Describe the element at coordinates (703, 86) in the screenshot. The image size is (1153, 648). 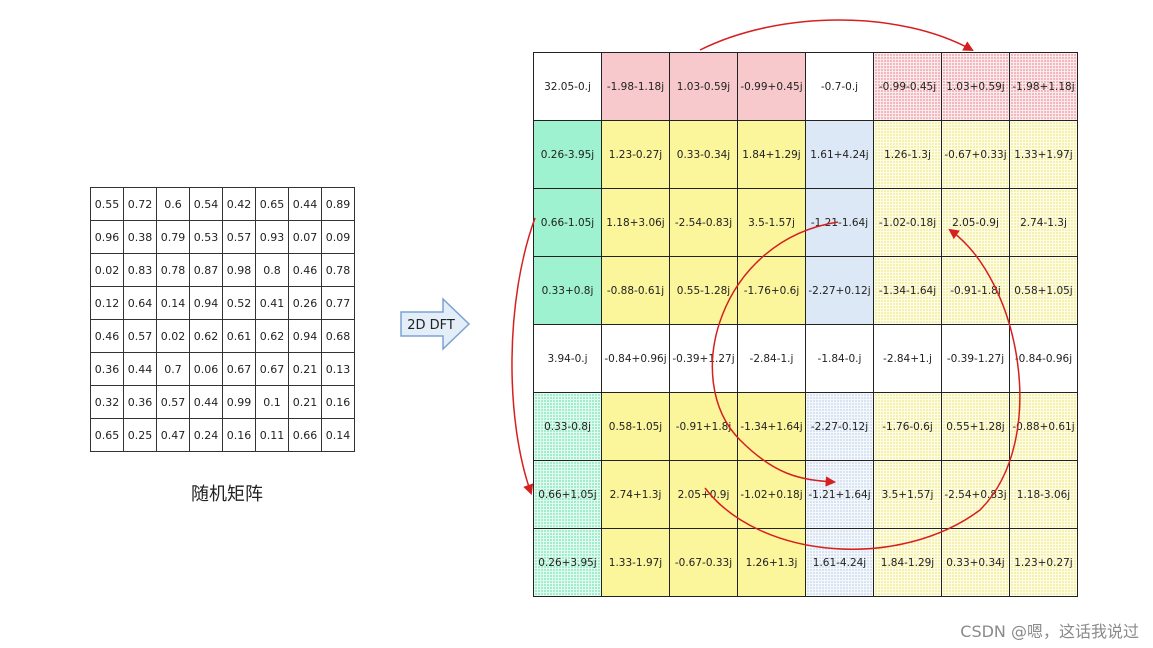
I see `dft-cell: 1.03-0.59j` at that location.